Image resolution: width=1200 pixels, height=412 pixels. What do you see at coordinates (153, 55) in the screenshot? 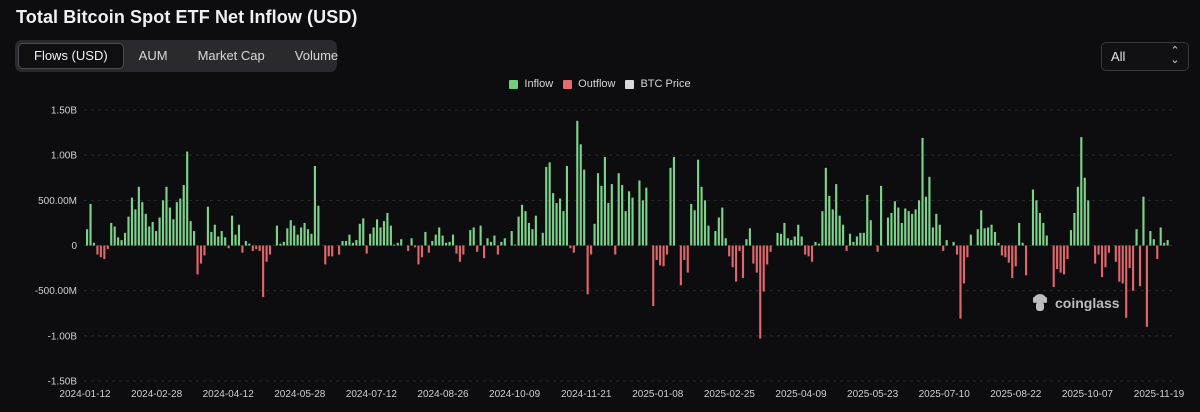
I see `tab-aum: AUM` at bounding box center [153, 55].